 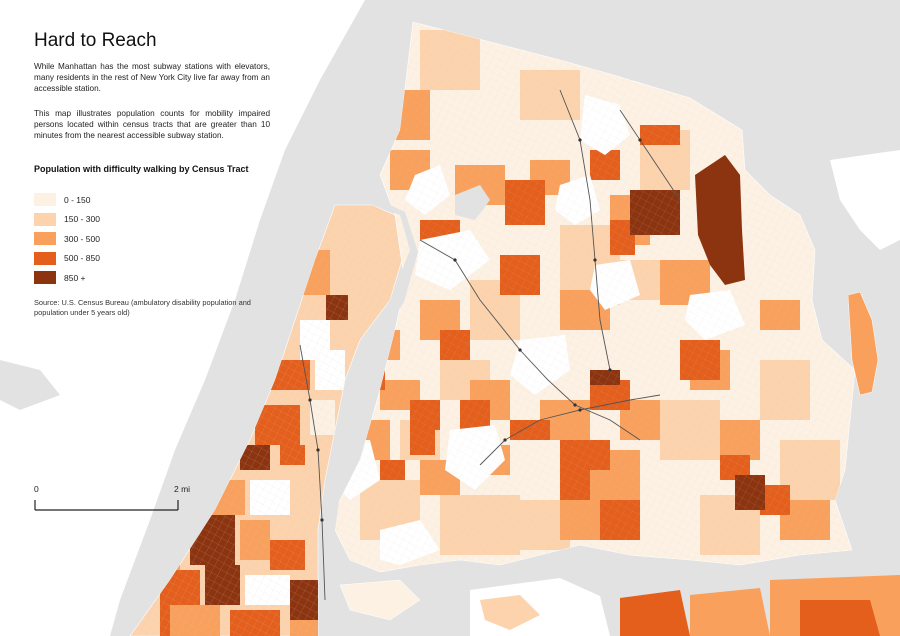 I want to click on legend-label: 500 - 850, so click(x=82, y=258).